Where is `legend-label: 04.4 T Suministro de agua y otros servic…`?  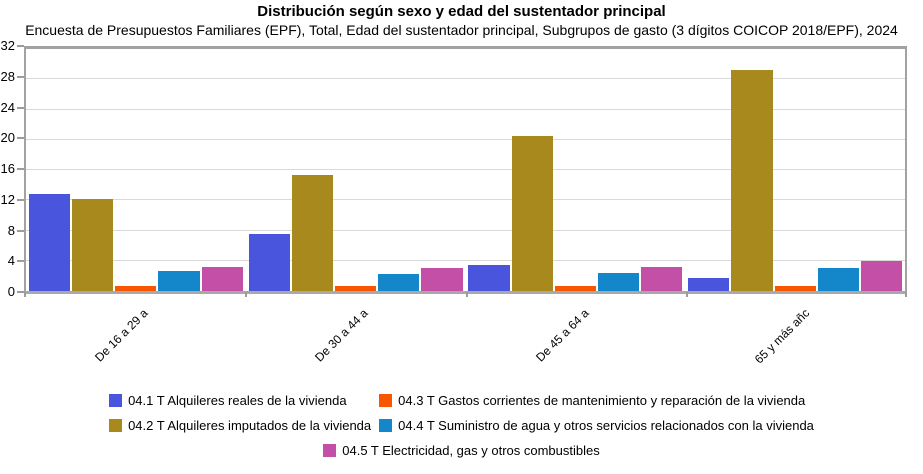
legend-label: 04.4 T Suministro de agua y otros servic… is located at coordinates (606, 425).